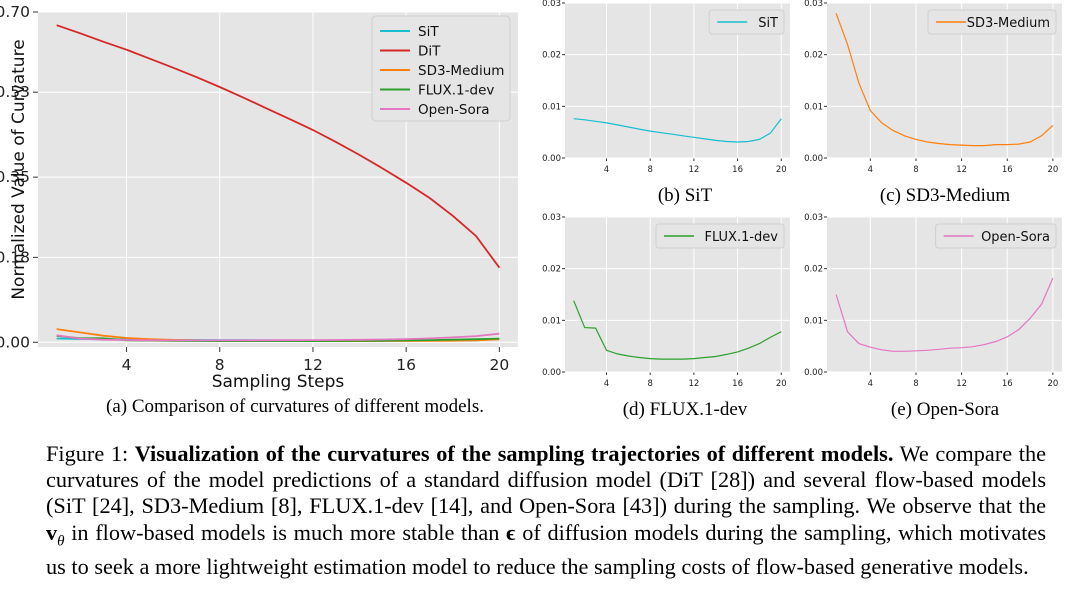 The width and height of the screenshot is (1080, 613). Describe the element at coordinates (685, 409) in the screenshot. I see `caption-d: (d) FLUX.1-dev` at that location.